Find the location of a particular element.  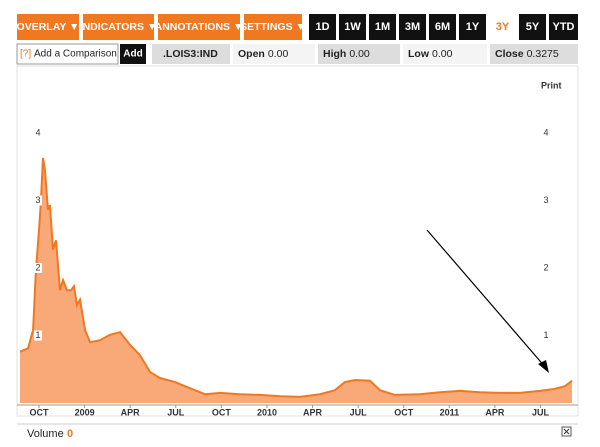

symbol: .LOIS3:IND is located at coordinates (190, 54).